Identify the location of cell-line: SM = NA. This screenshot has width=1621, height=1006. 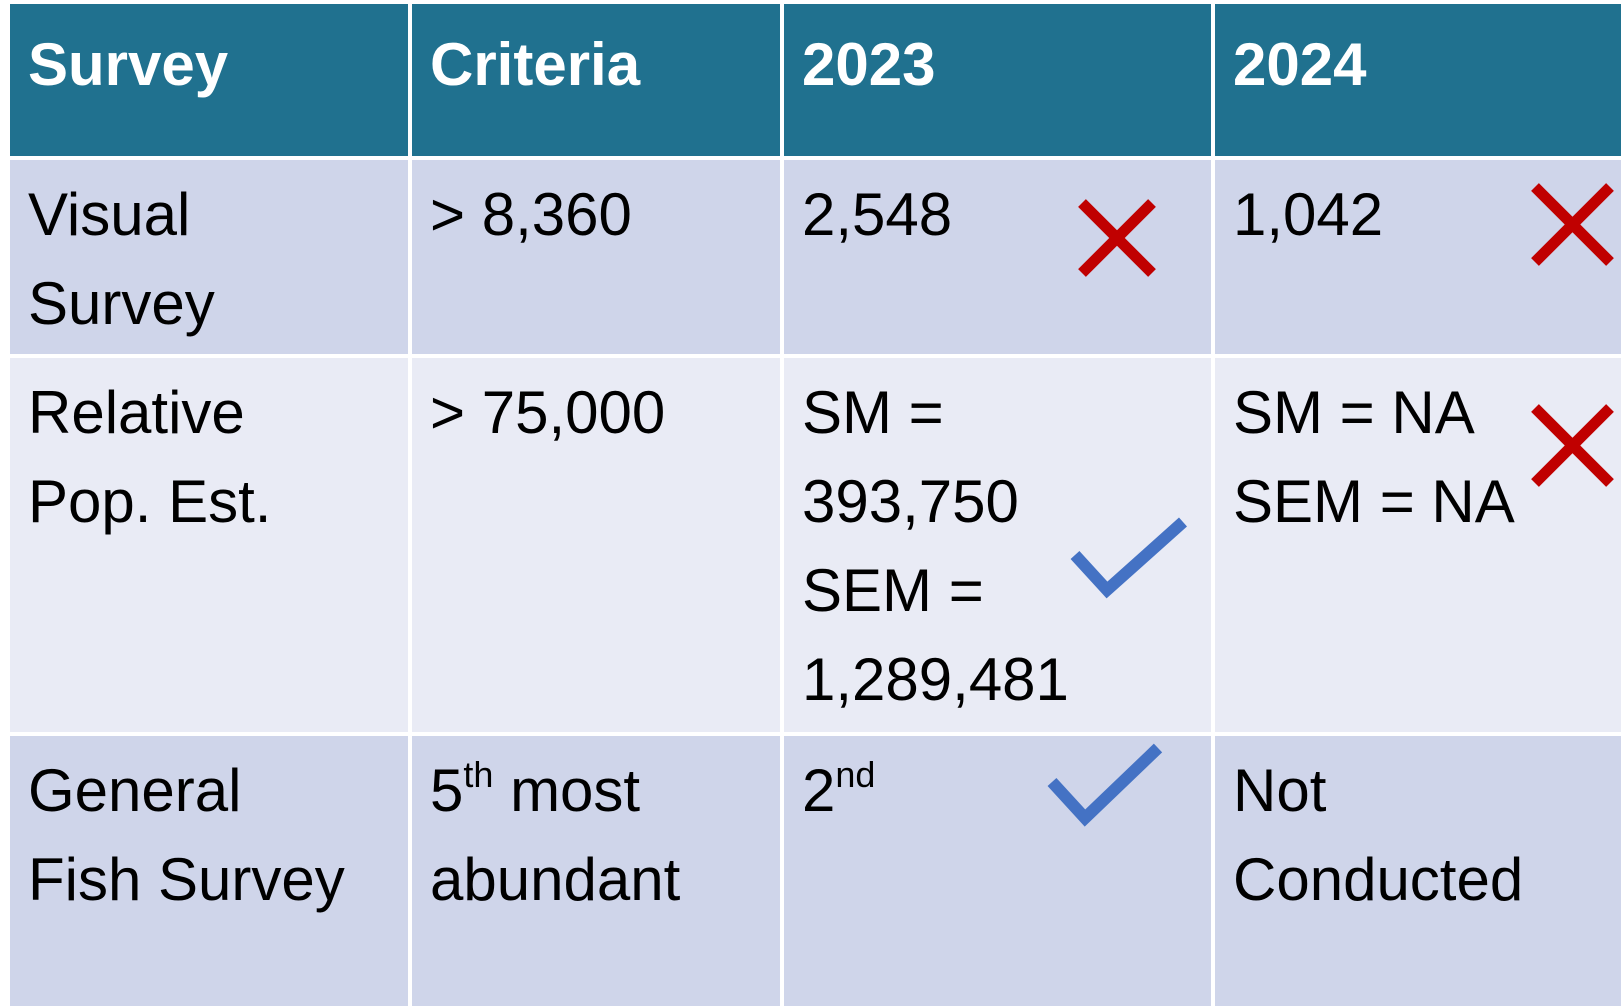
(1354, 412).